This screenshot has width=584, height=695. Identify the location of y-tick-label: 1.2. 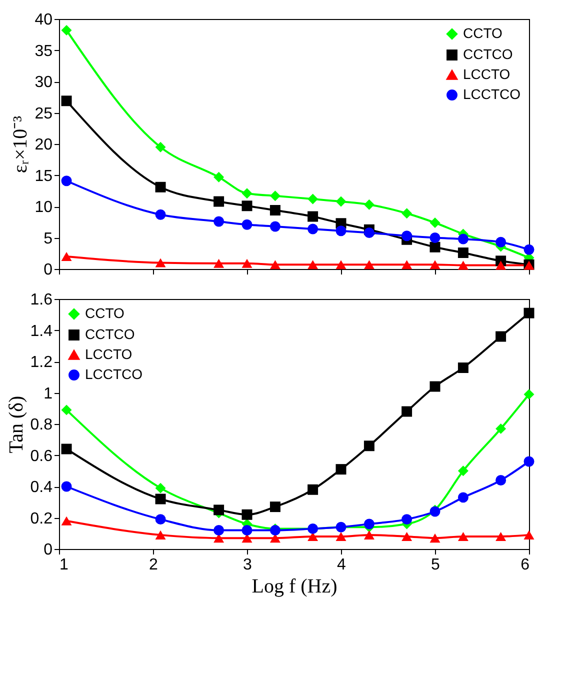
(41, 362).